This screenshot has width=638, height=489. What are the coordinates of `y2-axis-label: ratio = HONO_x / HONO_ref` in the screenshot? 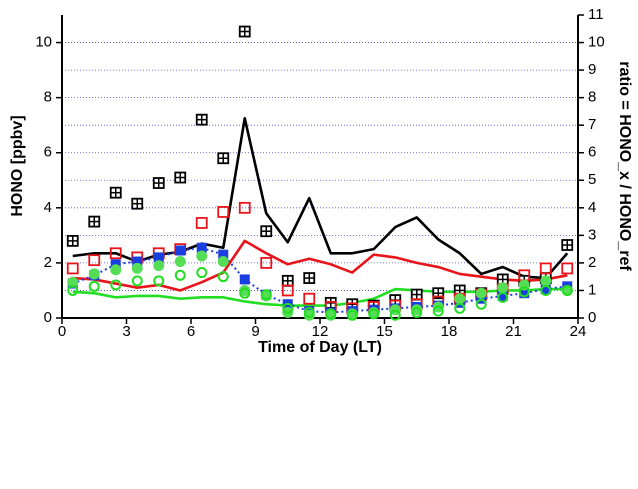 It's located at (624, 166).